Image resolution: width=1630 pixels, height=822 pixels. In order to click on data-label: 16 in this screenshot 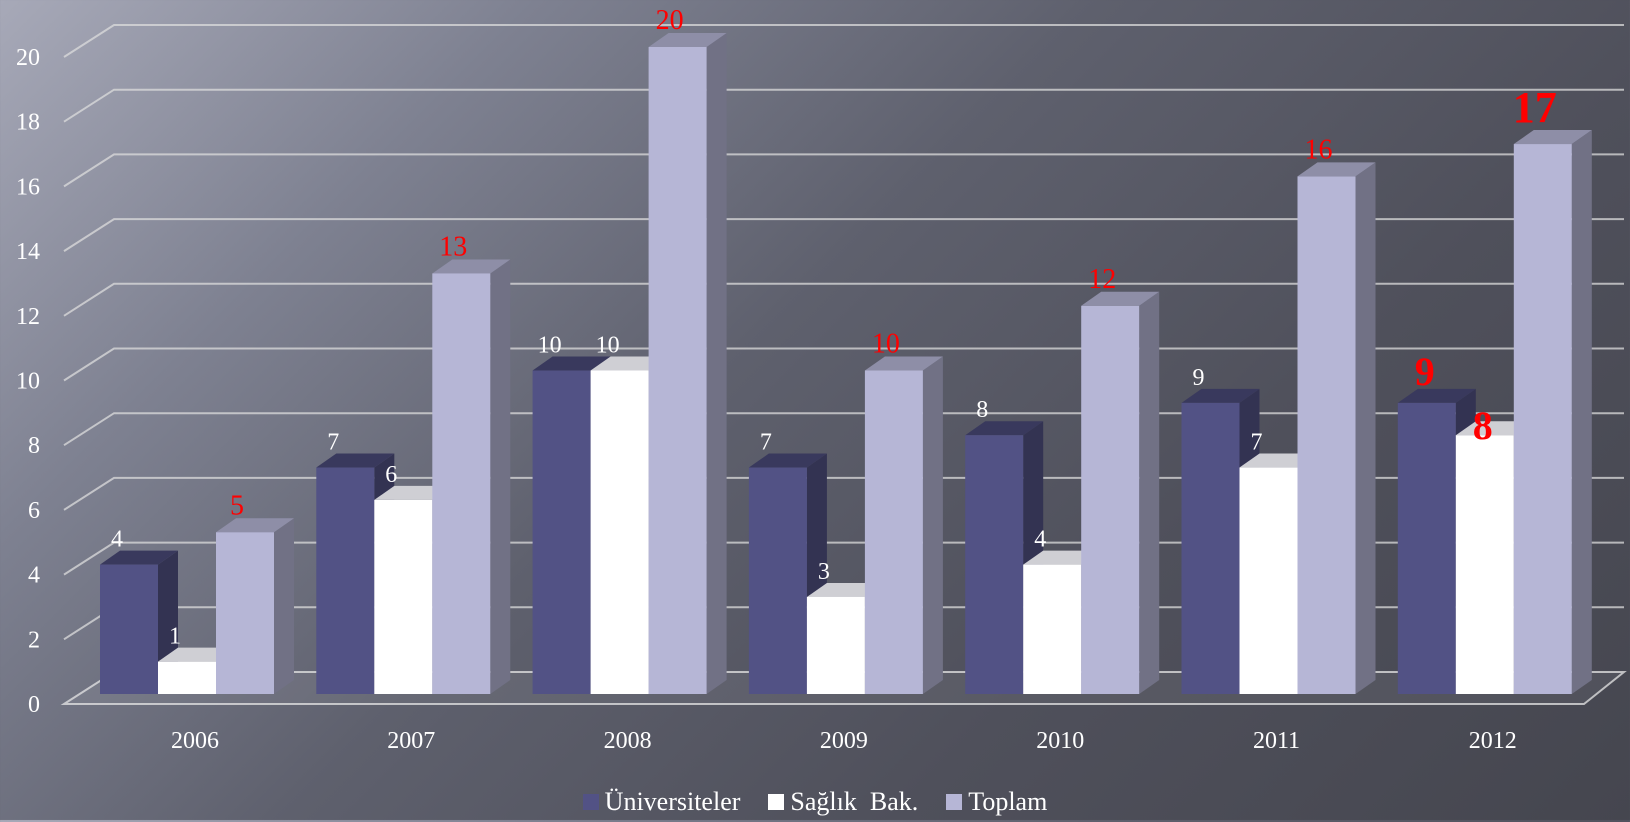, I will do `click(1319, 149)`.